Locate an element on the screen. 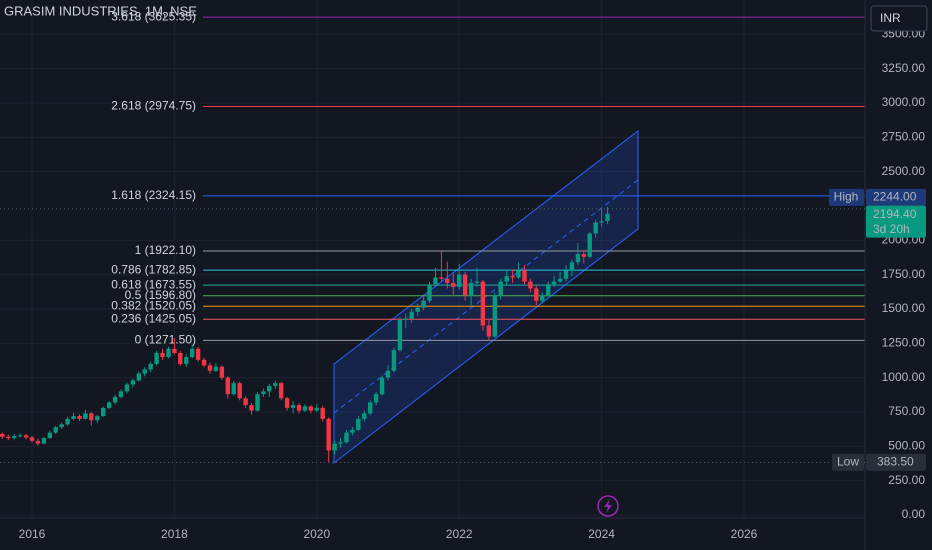 This screenshot has width=932, height=550. y-tick-label: 3000.00 is located at coordinates (904, 102).